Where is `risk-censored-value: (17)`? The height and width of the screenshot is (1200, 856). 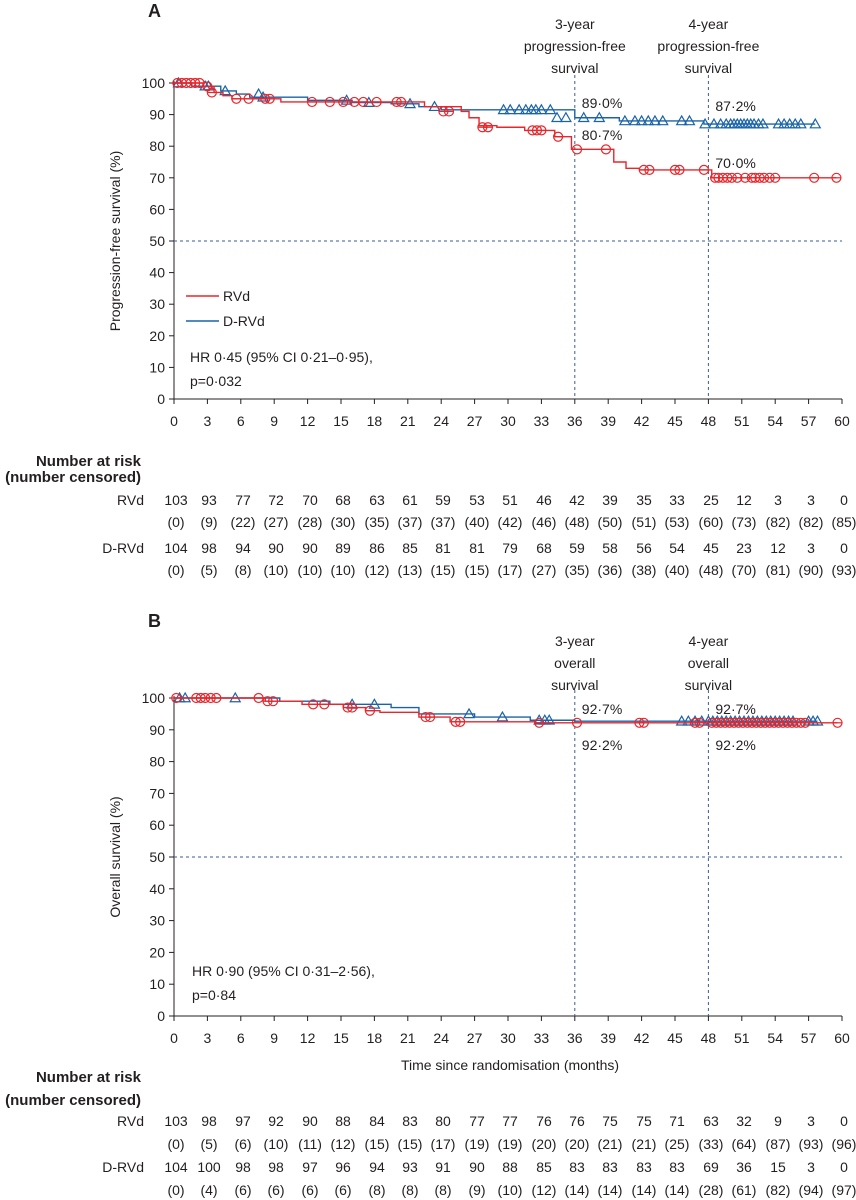 risk-censored-value: (17) is located at coordinates (443, 1144).